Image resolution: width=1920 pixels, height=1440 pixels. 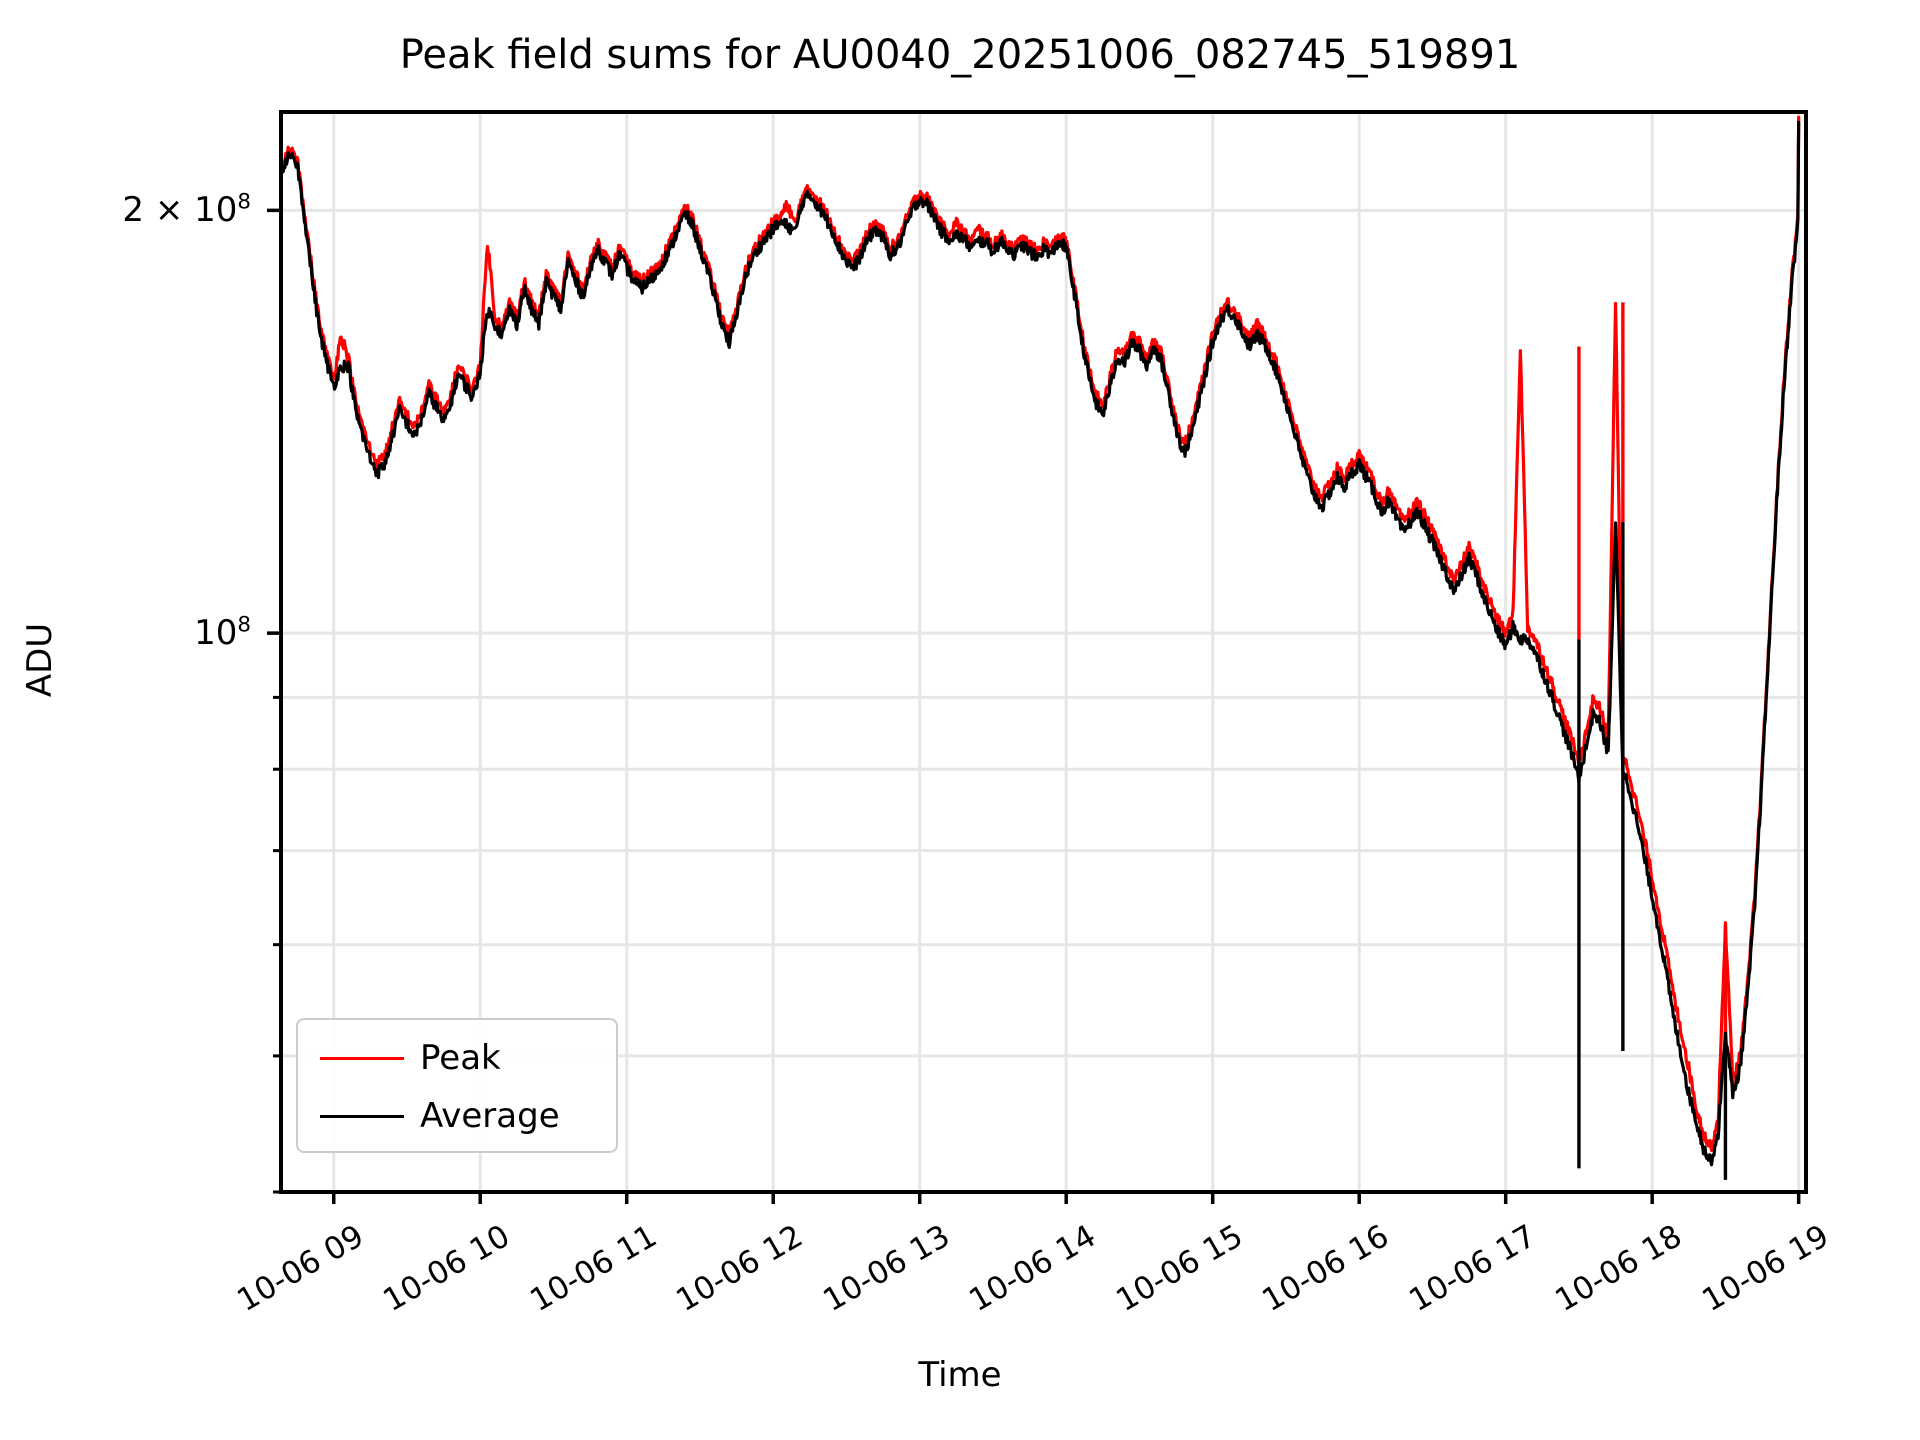 What do you see at coordinates (362, 1058) in the screenshot?
I see `legend-swatch-peak` at bounding box center [362, 1058].